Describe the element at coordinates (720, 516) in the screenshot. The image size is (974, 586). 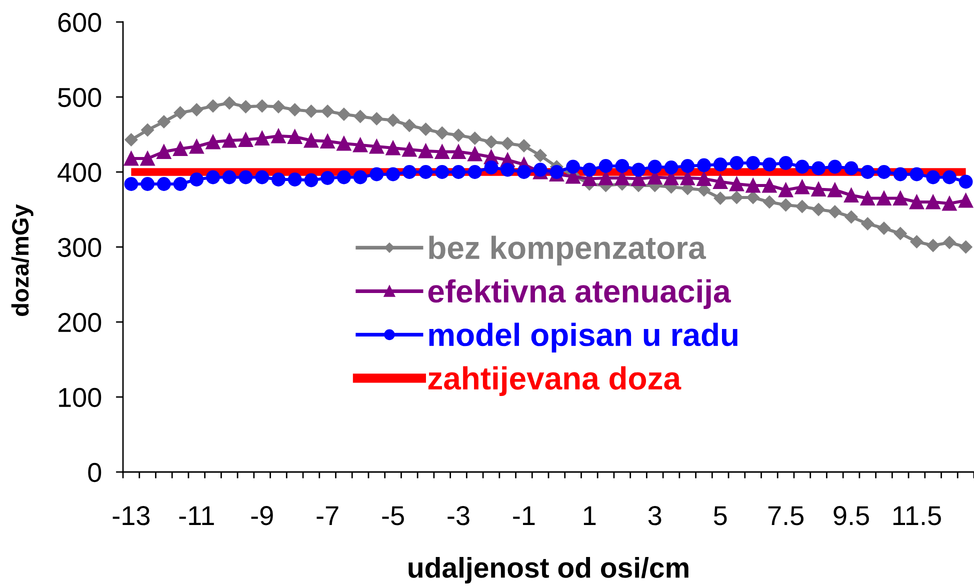
I see `x-tick-label: 5` at that location.